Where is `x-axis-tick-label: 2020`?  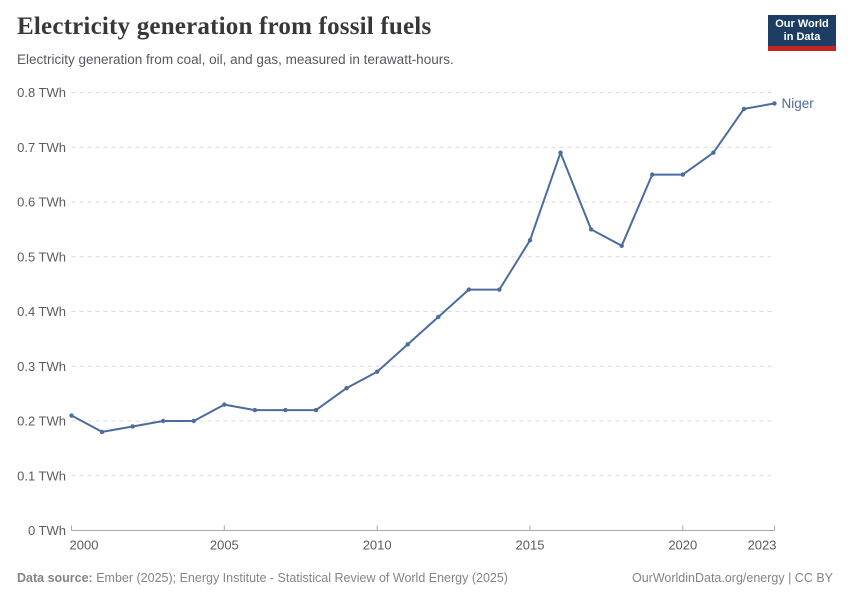
x-axis-tick-label: 2020 is located at coordinates (682, 545).